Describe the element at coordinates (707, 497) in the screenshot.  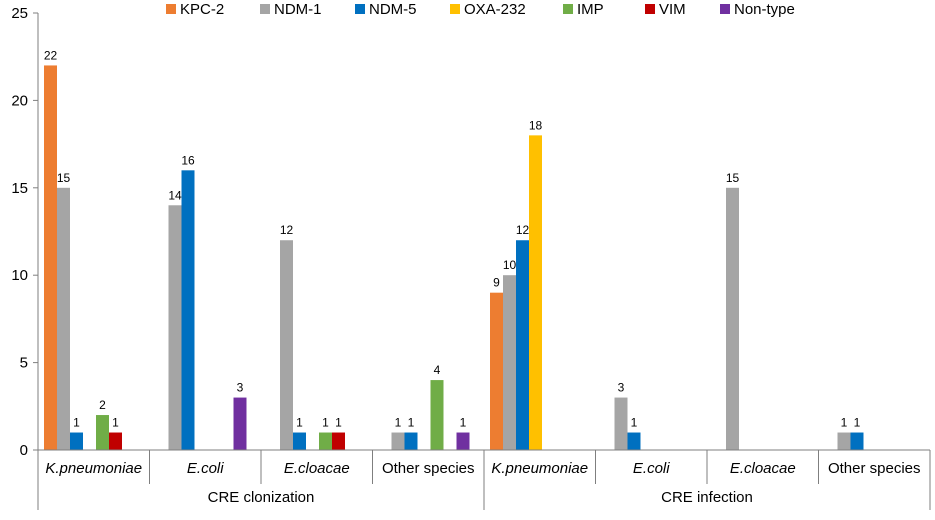
I see `group-label: CRE infection` at that location.